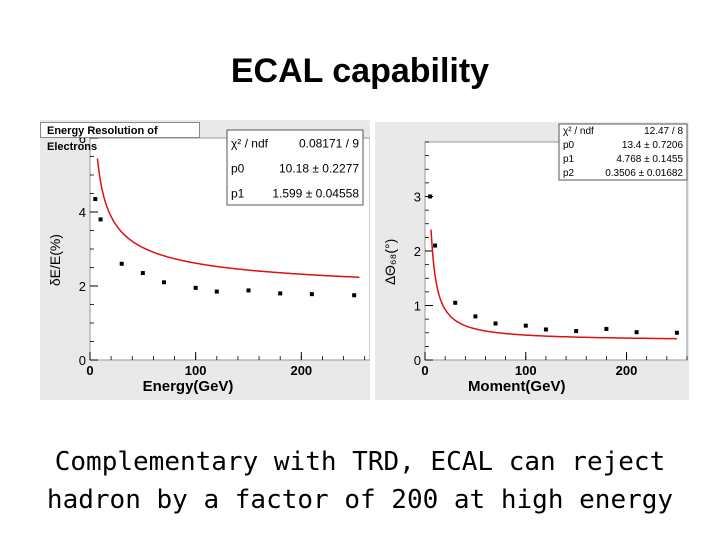  I want to click on right-stats-label: p1, so click(569, 159).